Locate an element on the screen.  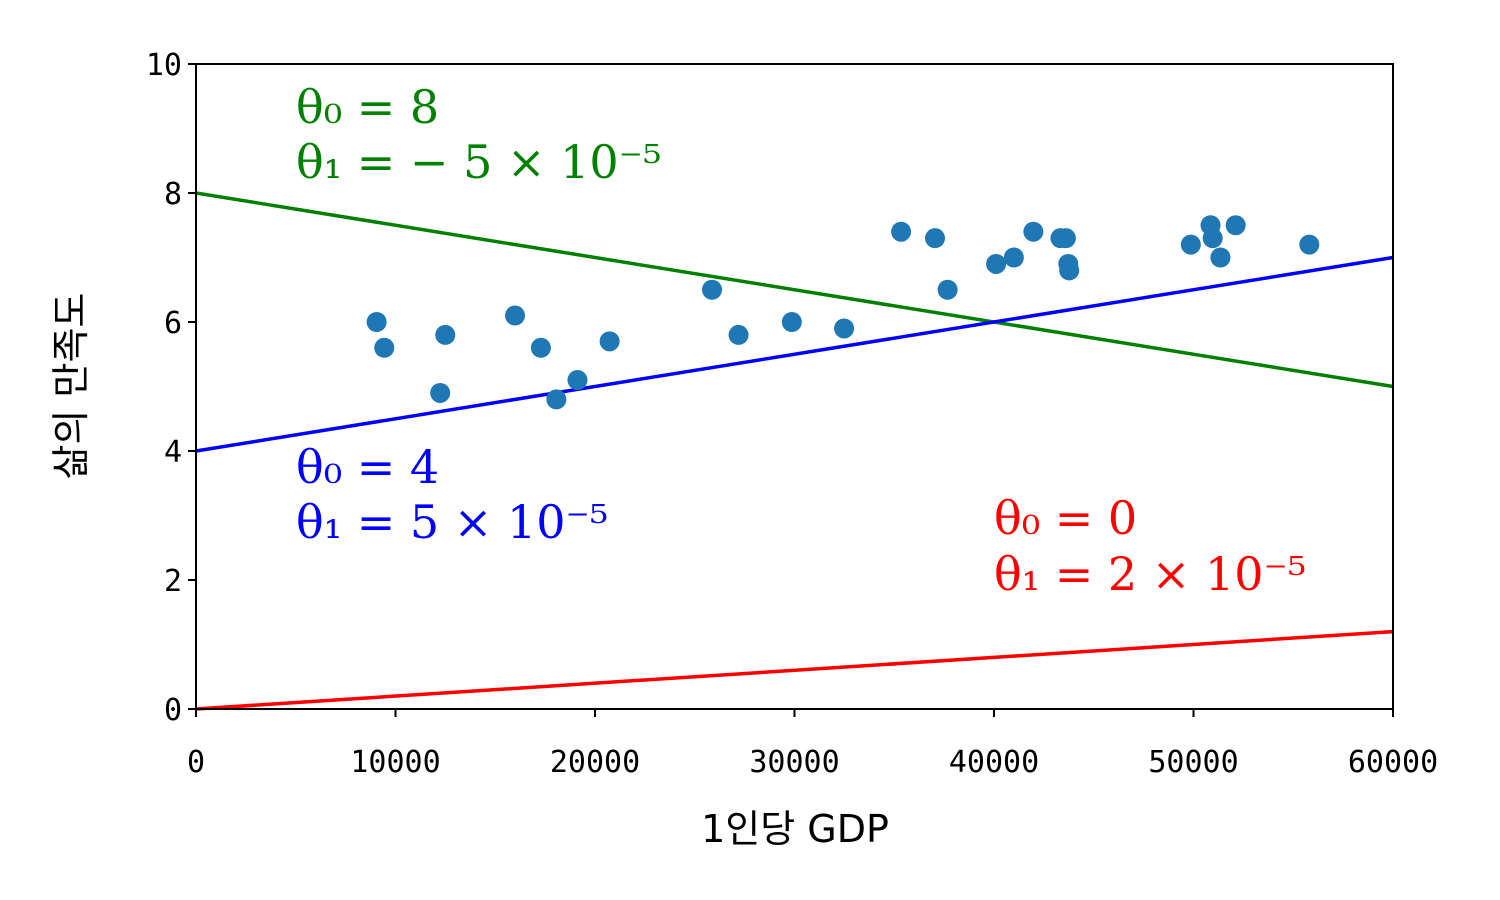
y-axis-label: 삶의 만족도 is located at coordinates (71, 386).